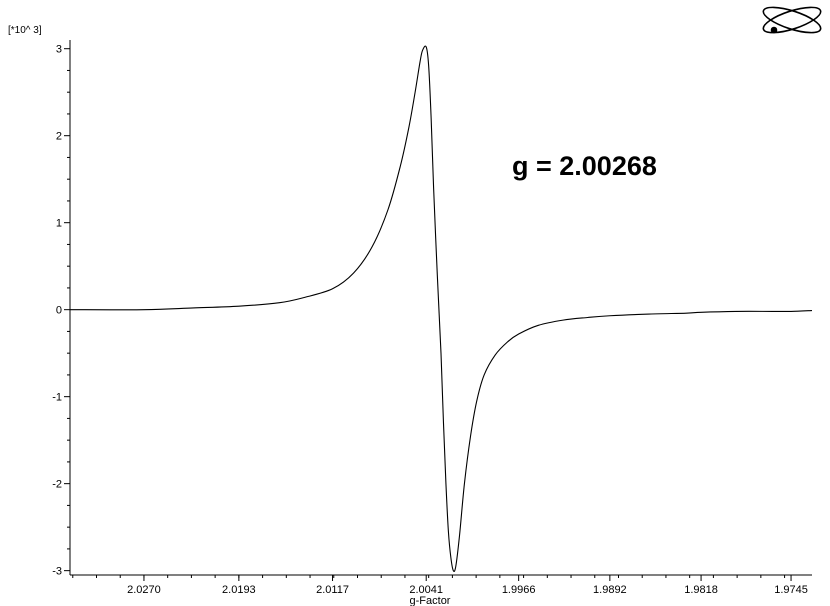 The height and width of the screenshot is (606, 830). I want to click on atom-logo-icon, so click(792, 20).